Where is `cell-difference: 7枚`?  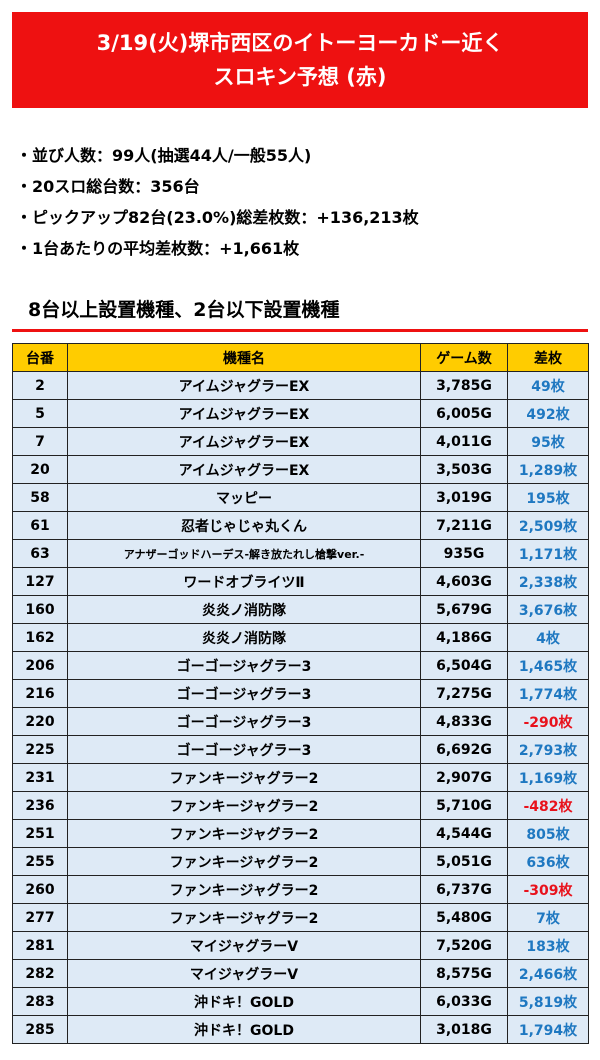
cell-difference: 7枚 is located at coordinates (548, 917).